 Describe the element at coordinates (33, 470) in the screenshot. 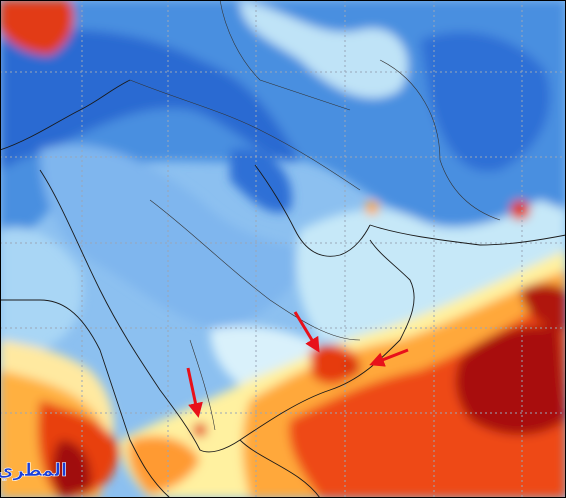

I see `watermark: المطري` at that location.